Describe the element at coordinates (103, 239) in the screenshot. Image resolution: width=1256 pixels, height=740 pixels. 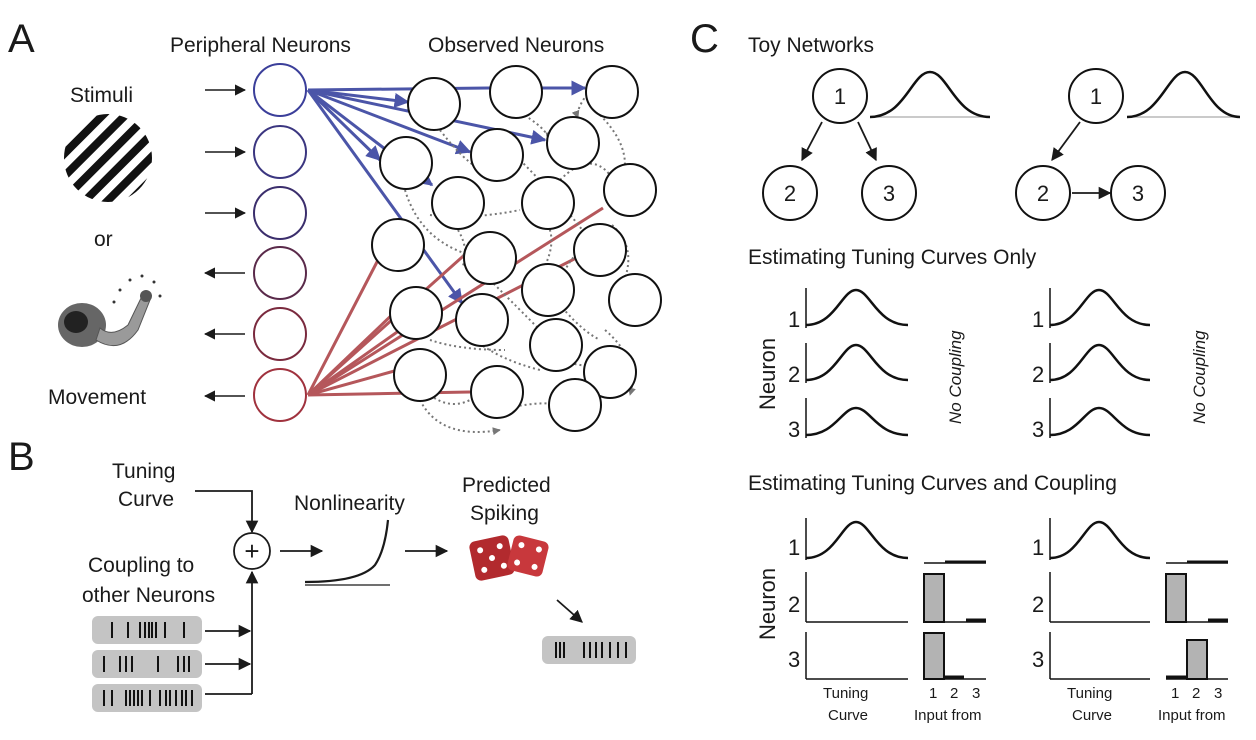
I see `or-label: or` at that location.